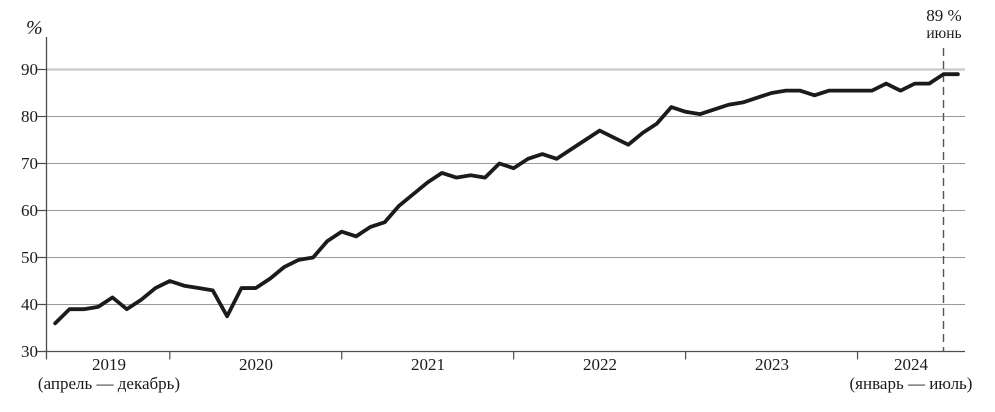 The width and height of the screenshot is (995, 412). Describe the element at coordinates (29, 116) in the screenshot. I see `y-tick-label-80: 80` at that location.